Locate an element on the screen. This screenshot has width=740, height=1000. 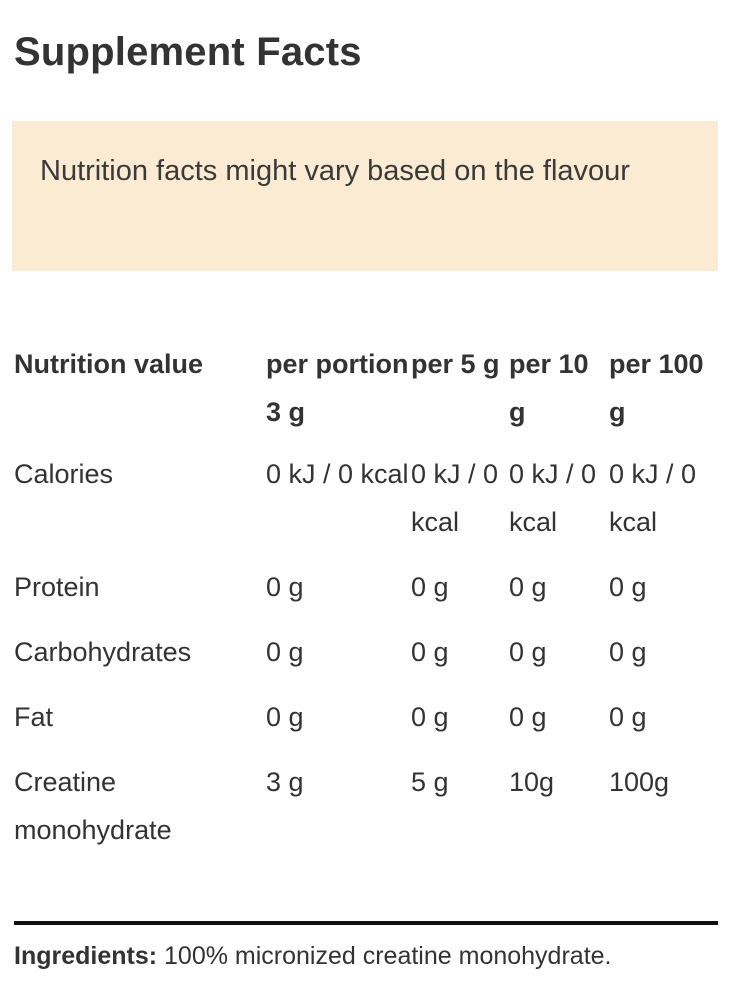
table-cell: 5 g is located at coordinates (430, 782).